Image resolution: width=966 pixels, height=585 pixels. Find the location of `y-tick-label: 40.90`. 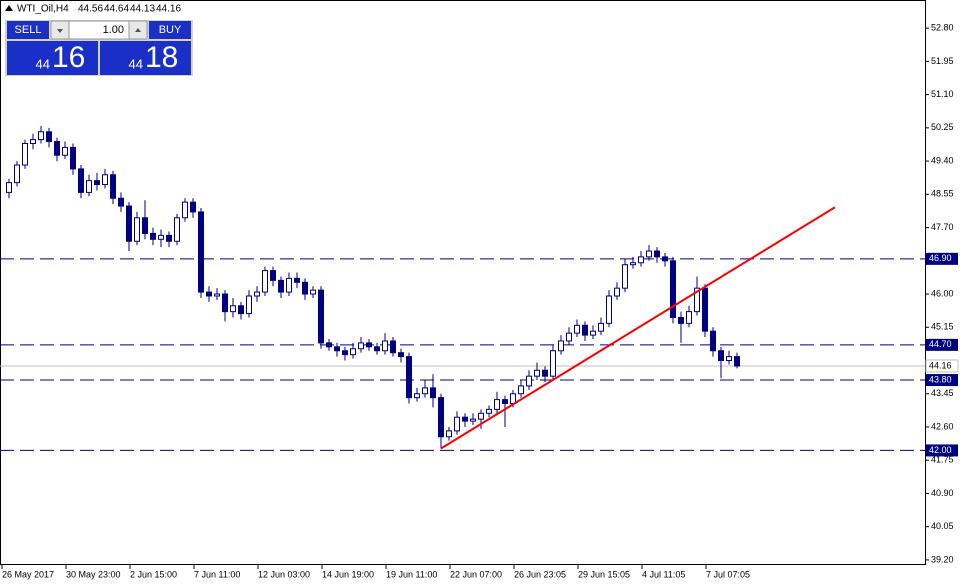

y-tick-label: 40.90 is located at coordinates (942, 493).